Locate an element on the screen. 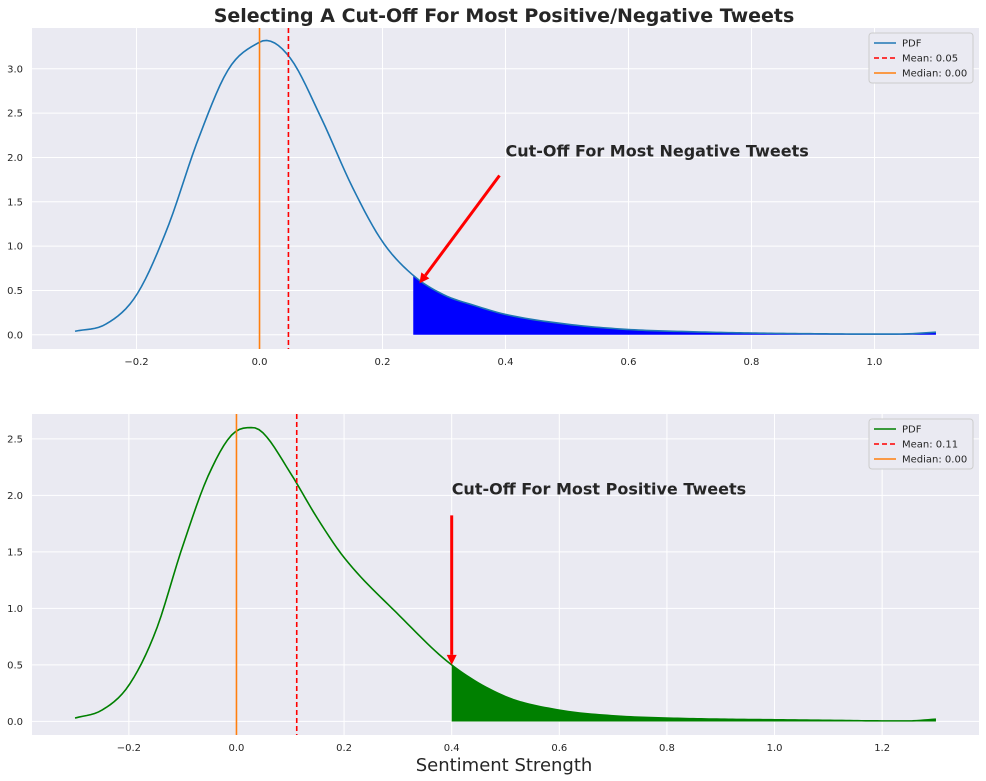 The image size is (986, 781). annotation-text: Cut-Off For Most Positive Tweets is located at coordinates (599, 488).